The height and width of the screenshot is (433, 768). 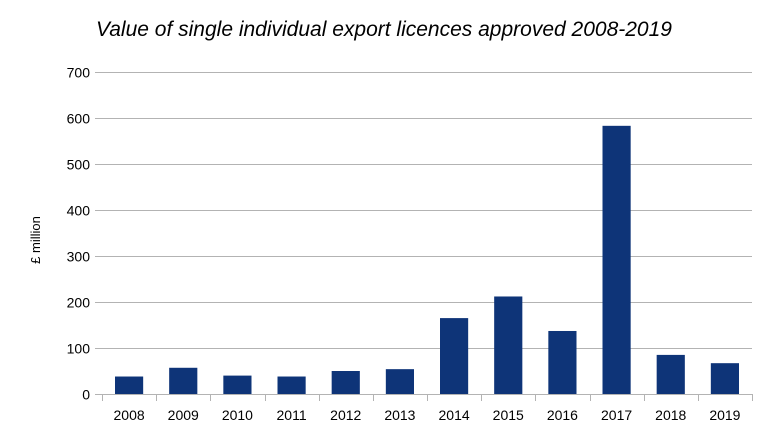 I want to click on x-tick-label: 2018, so click(x=670, y=415).